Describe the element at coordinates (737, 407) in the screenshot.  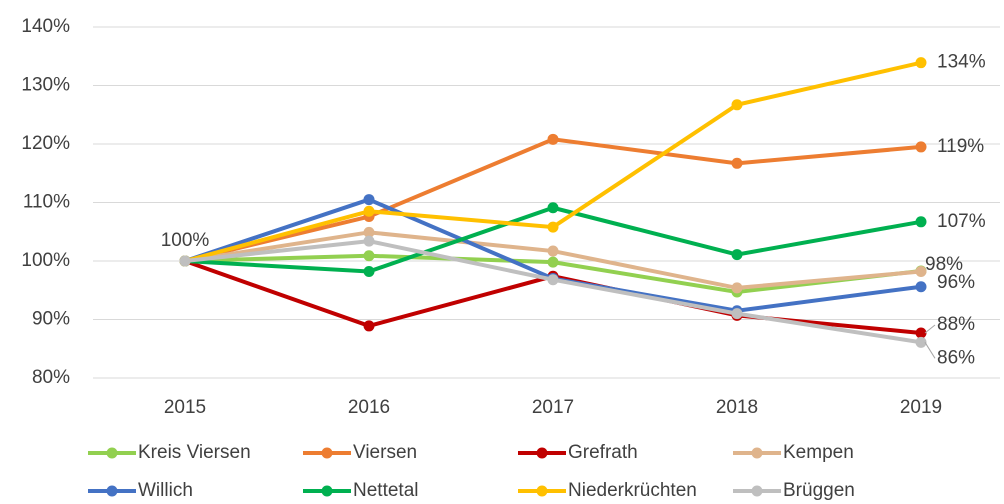
I see `x-tick-label: 2018` at that location.